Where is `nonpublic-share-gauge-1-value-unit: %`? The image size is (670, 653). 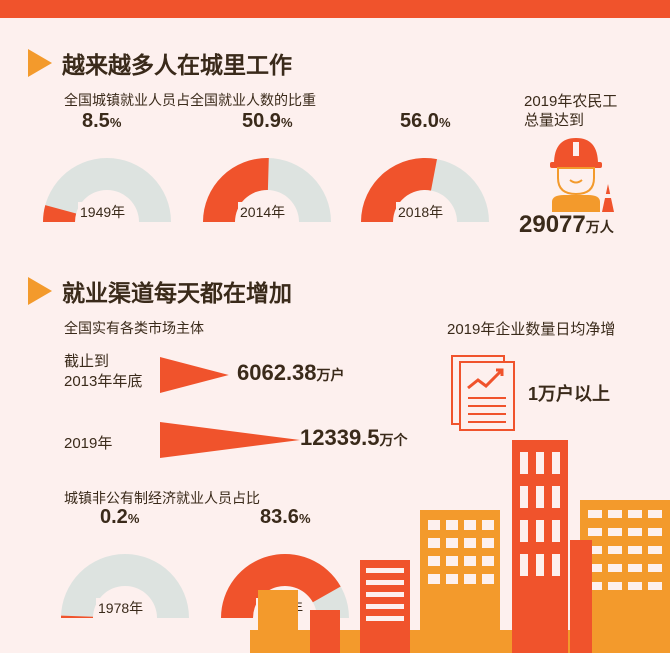
nonpublic-share-gauge-1-value-unit: % is located at coordinates (133, 518).